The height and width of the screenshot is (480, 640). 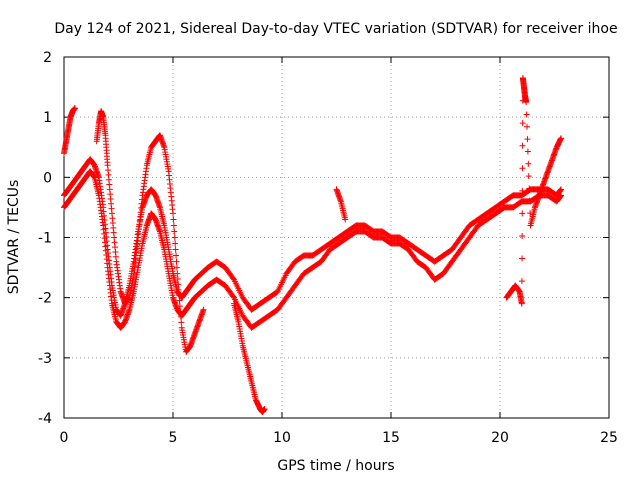 What do you see at coordinates (45, 419) in the screenshot?
I see `y-tick-label: -4` at bounding box center [45, 419].